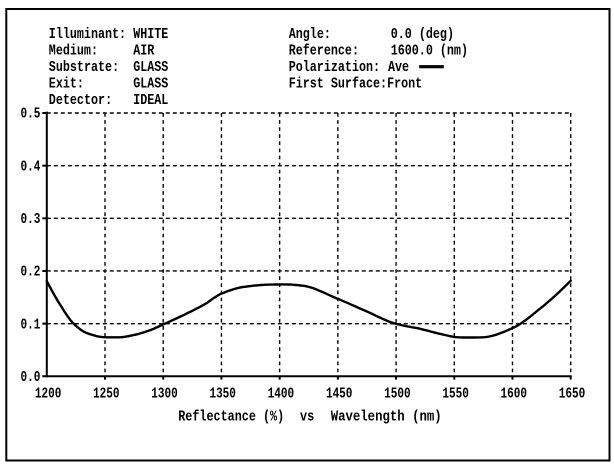  I want to click on svg-text: 1600, so click(514, 395).